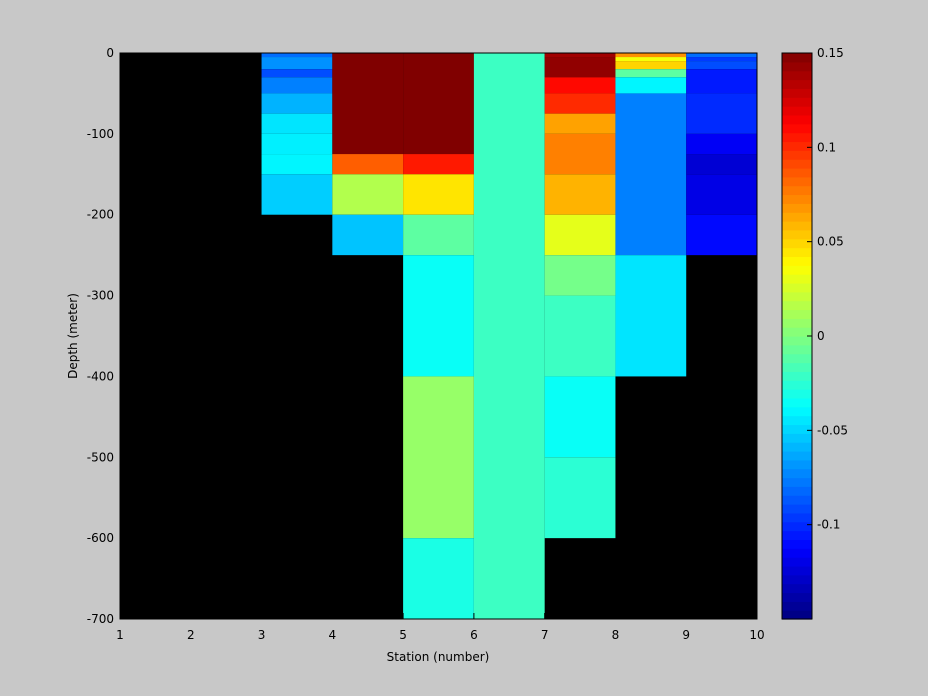 This screenshot has height=696, width=928. I want to click on y-axis-label: Depth (meter), so click(73, 336).